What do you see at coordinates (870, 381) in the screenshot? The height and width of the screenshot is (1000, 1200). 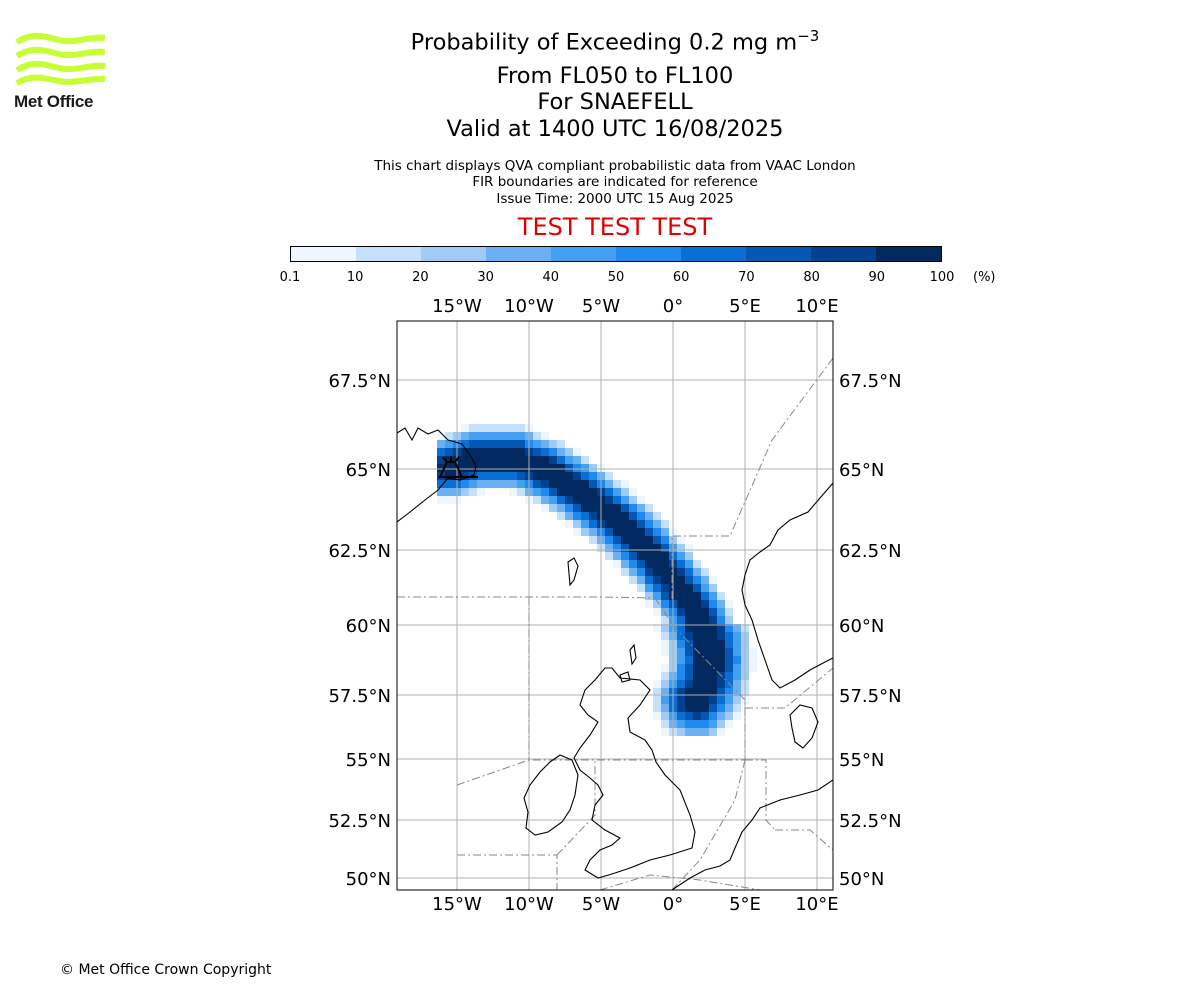 I see `lat-label-right: 67.5°N` at bounding box center [870, 381].